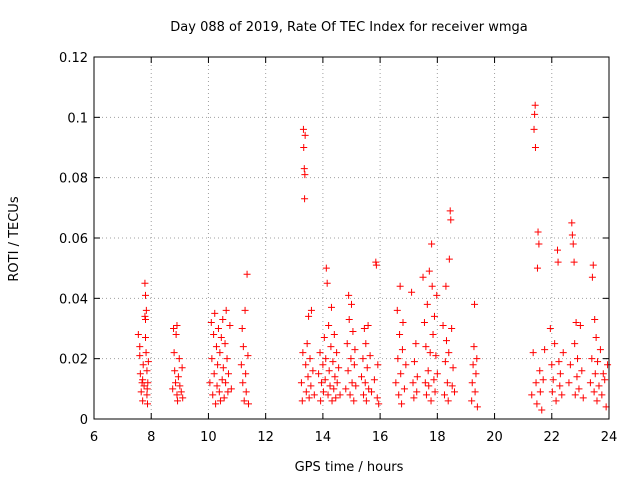 The height and width of the screenshot is (480, 640). I want to click on y-tick-label: 0, so click(84, 420).